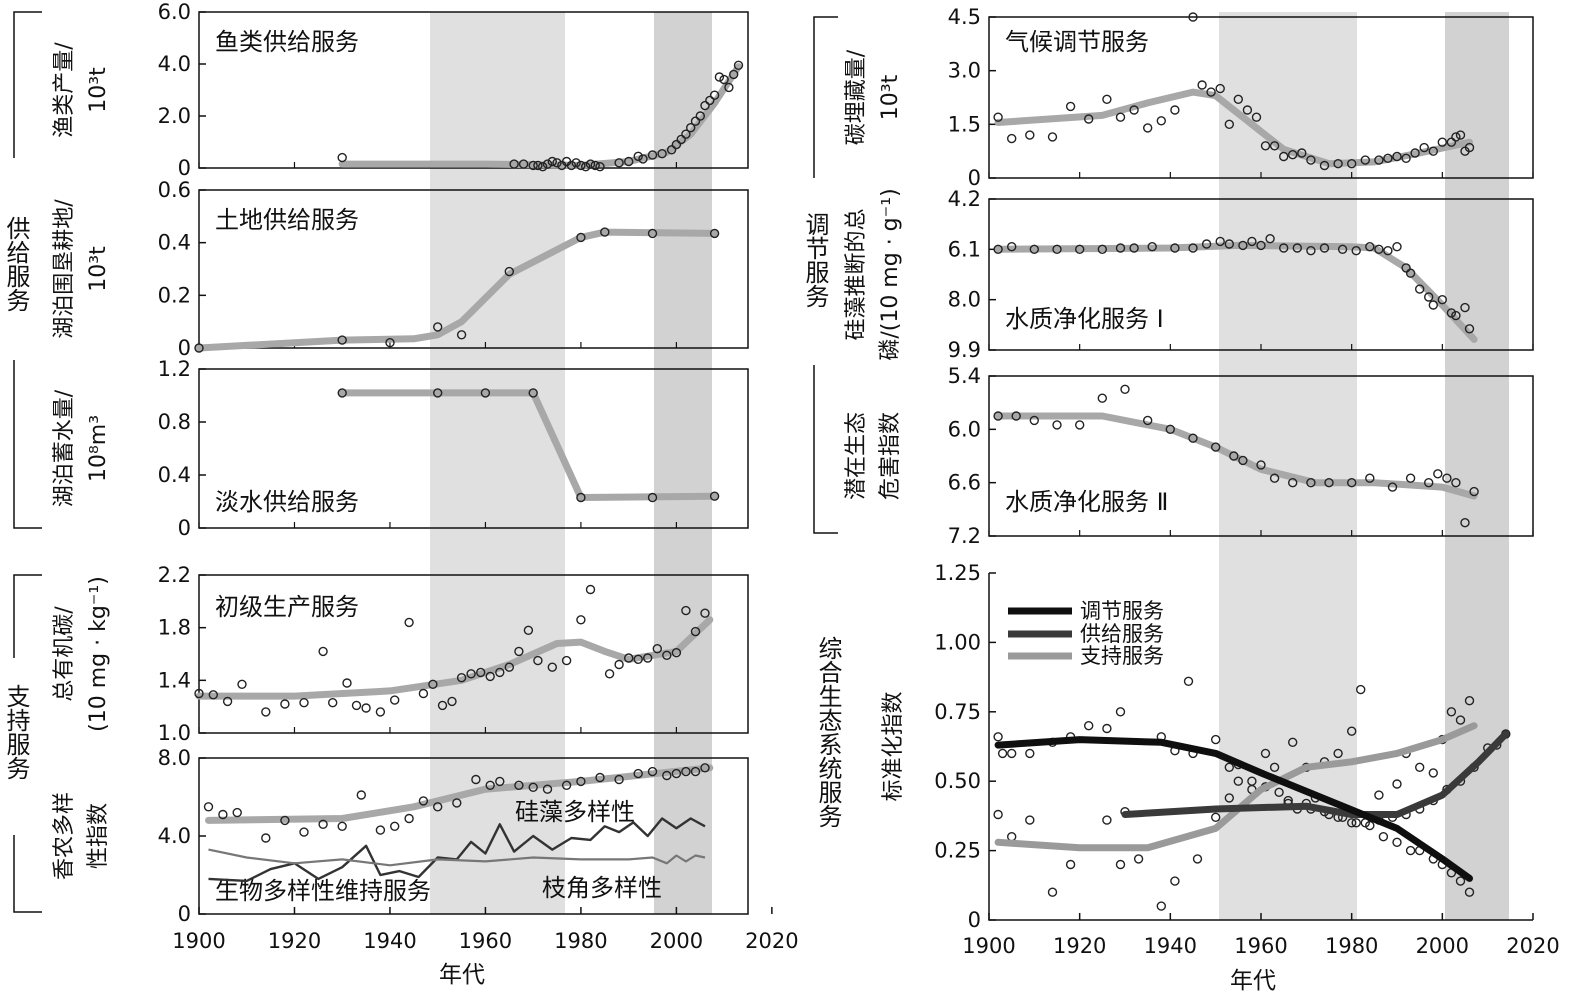 The width and height of the screenshot is (1580, 1003). What do you see at coordinates (459, 794) in the screenshot?
I see `diversity-shannon-trend` at bounding box center [459, 794].